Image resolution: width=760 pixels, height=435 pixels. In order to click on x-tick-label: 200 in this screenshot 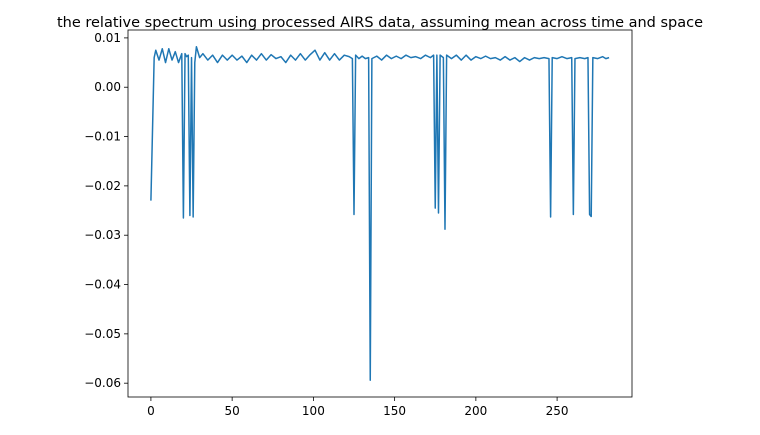, I will do `click(475, 411)`.